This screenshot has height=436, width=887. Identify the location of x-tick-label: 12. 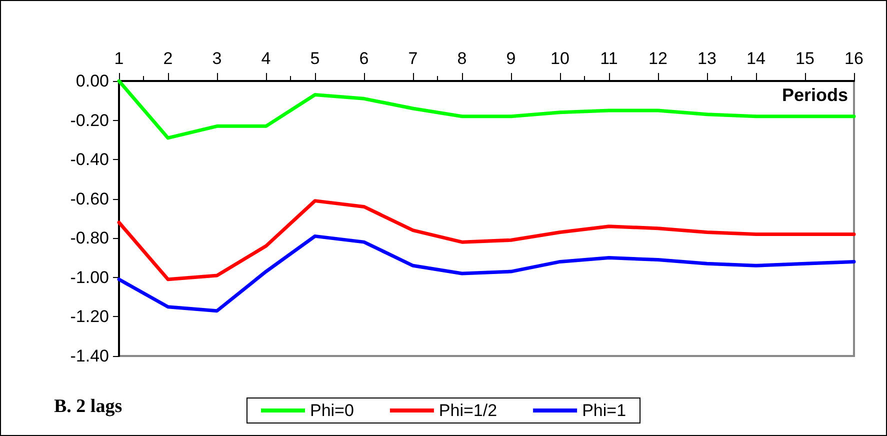
(658, 58).